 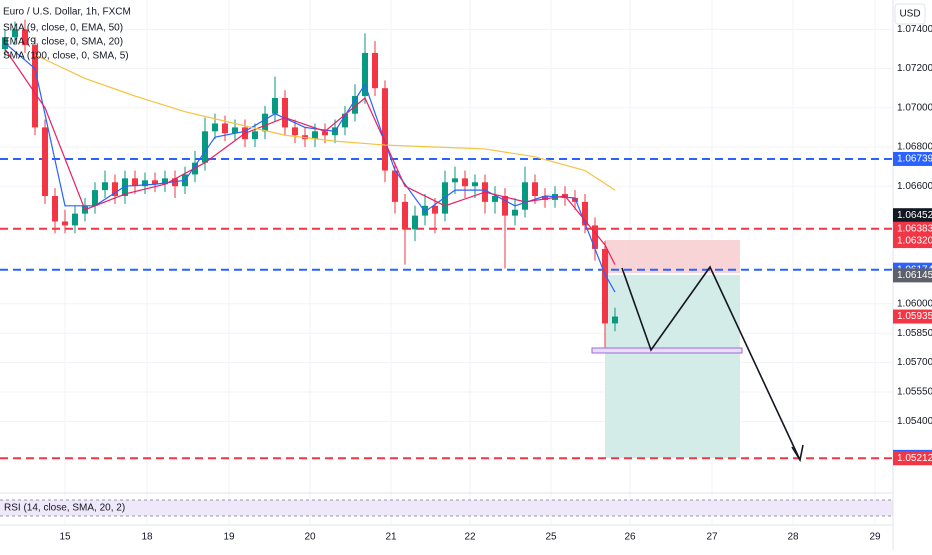 What do you see at coordinates (914, 362) in the screenshot?
I see `y-tick-label: 1.05700` at bounding box center [914, 362].